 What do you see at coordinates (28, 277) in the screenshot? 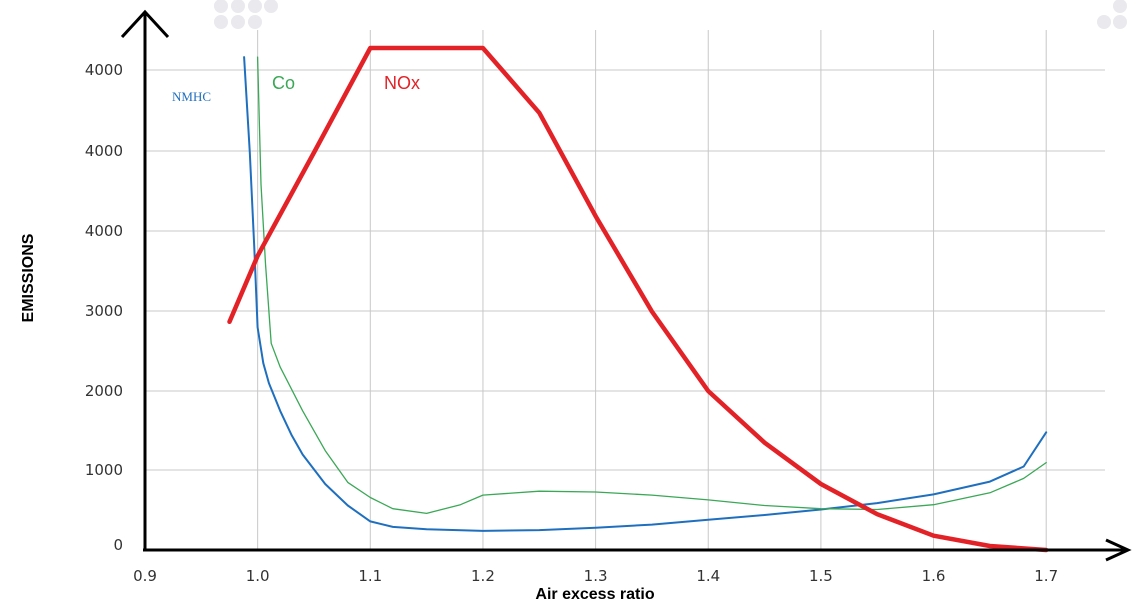
I see `y-axis-label: EMISSIONS` at bounding box center [28, 277].